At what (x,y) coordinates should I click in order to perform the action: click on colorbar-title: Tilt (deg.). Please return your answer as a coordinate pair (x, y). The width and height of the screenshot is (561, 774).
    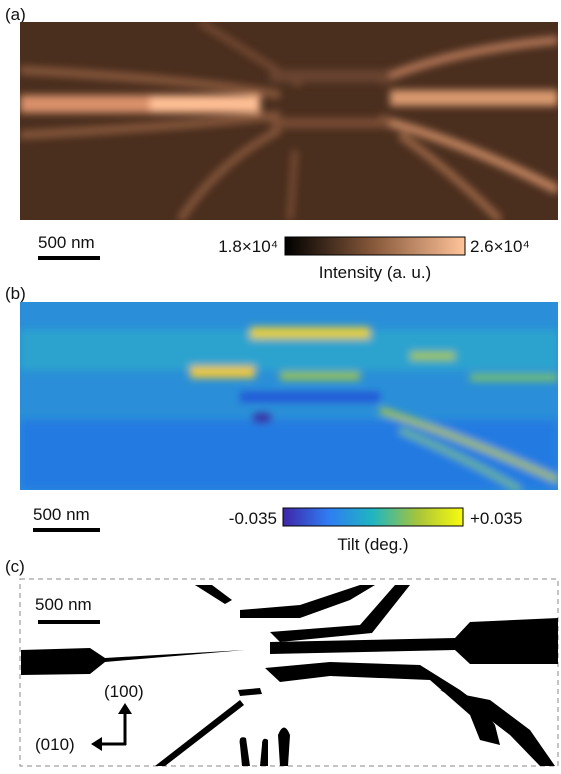
    Looking at the image, I should click on (372, 544).